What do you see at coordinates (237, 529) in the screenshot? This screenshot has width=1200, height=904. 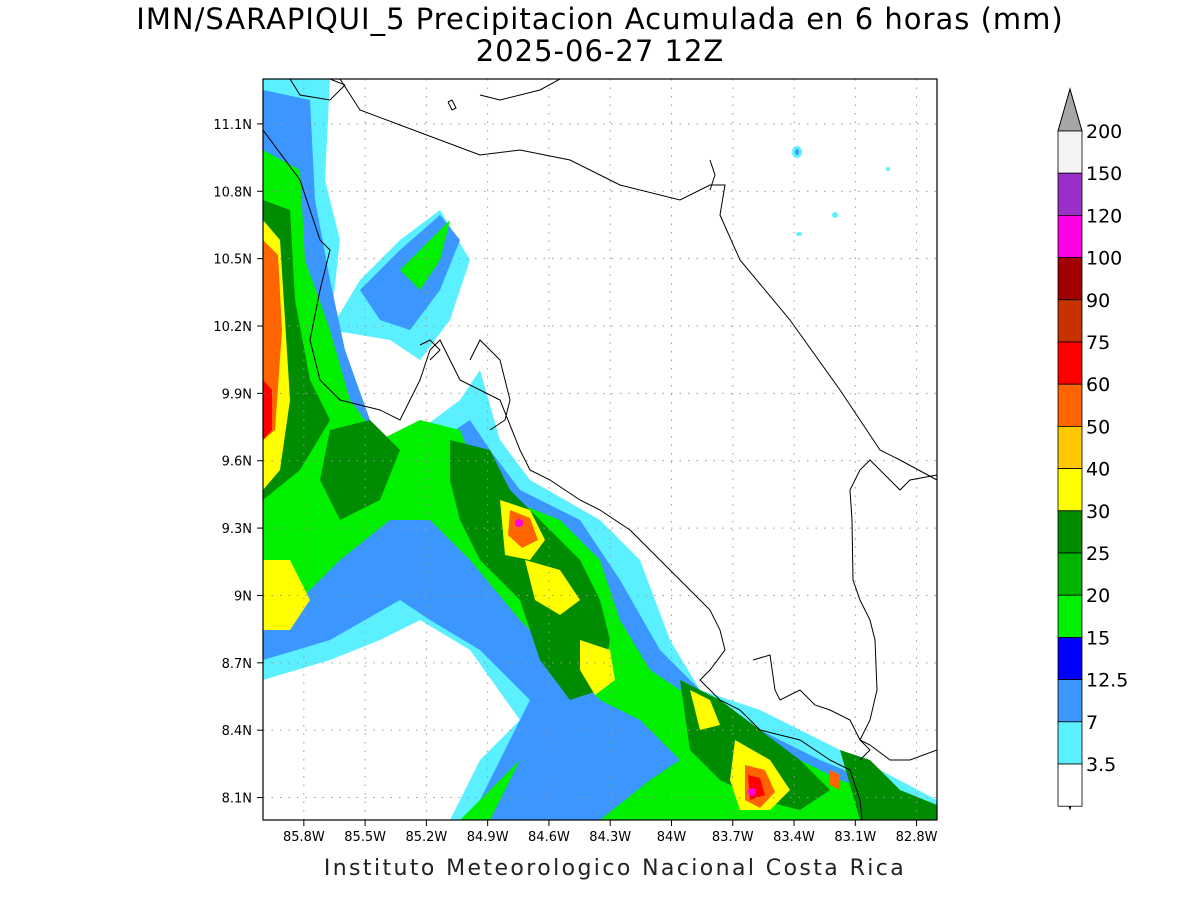 I see `lat-tick-label: 9.3N` at bounding box center [237, 529].